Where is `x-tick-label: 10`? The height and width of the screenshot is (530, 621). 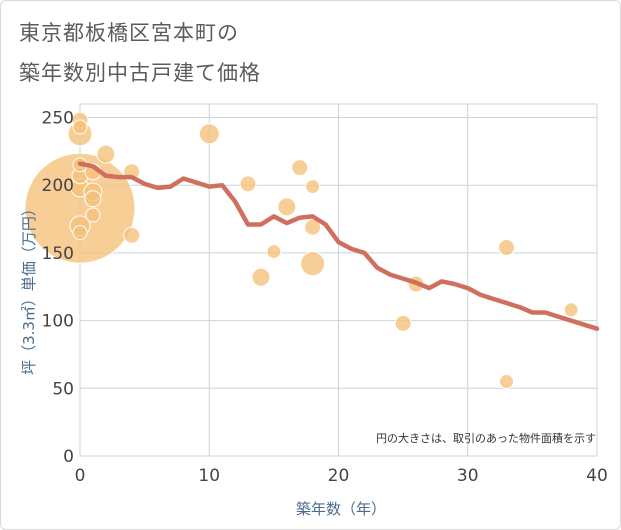
x-tick-label: 10 is located at coordinates (209, 476).